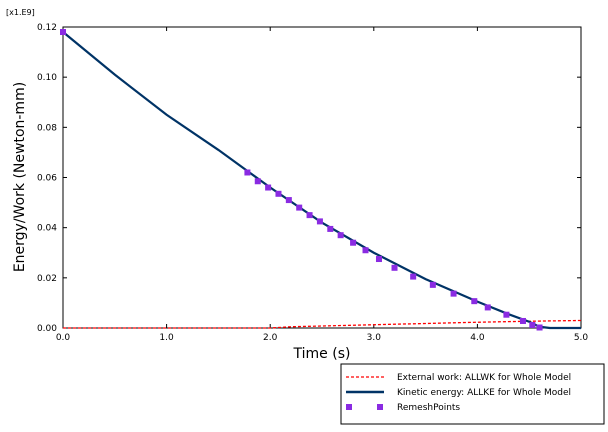  Describe the element at coordinates (47, 279) in the screenshot. I see `y-tick-label: 0.02` at that location.